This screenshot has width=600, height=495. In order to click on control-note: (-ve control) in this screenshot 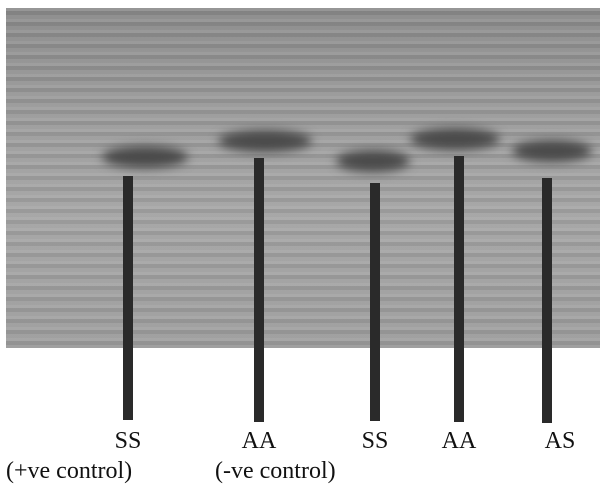, I will do `click(275, 471)`.